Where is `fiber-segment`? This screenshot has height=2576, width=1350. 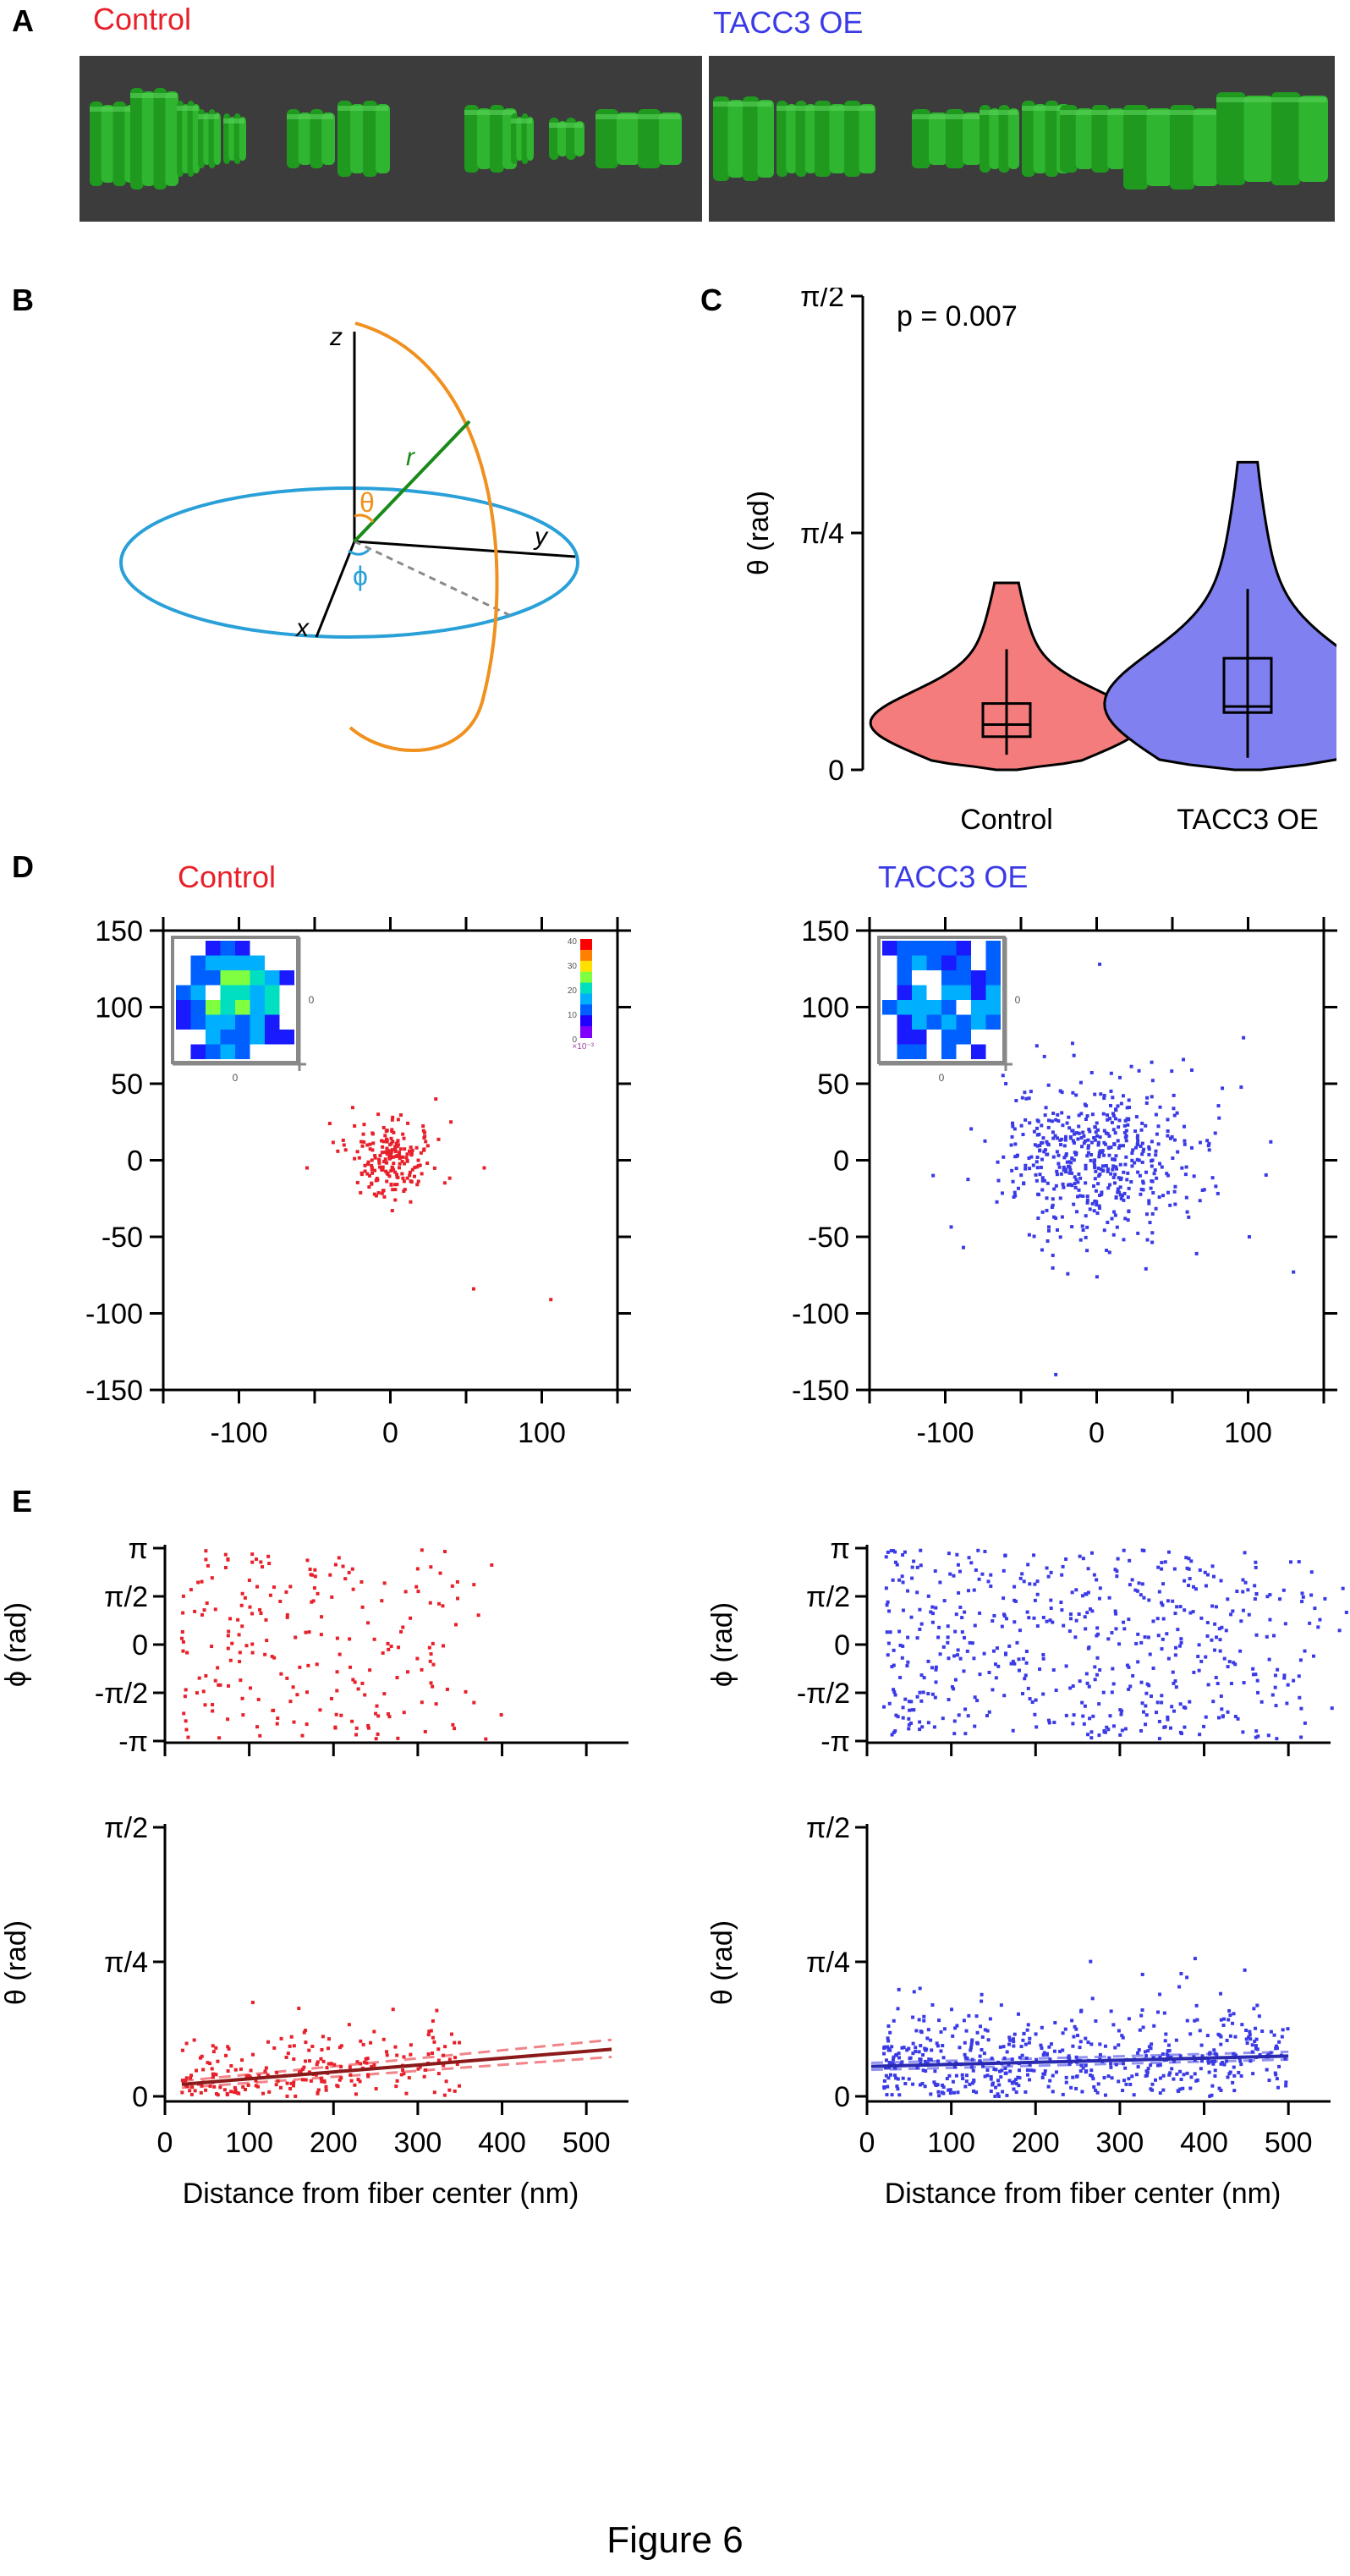 fiber-segment is located at coordinates (999, 139).